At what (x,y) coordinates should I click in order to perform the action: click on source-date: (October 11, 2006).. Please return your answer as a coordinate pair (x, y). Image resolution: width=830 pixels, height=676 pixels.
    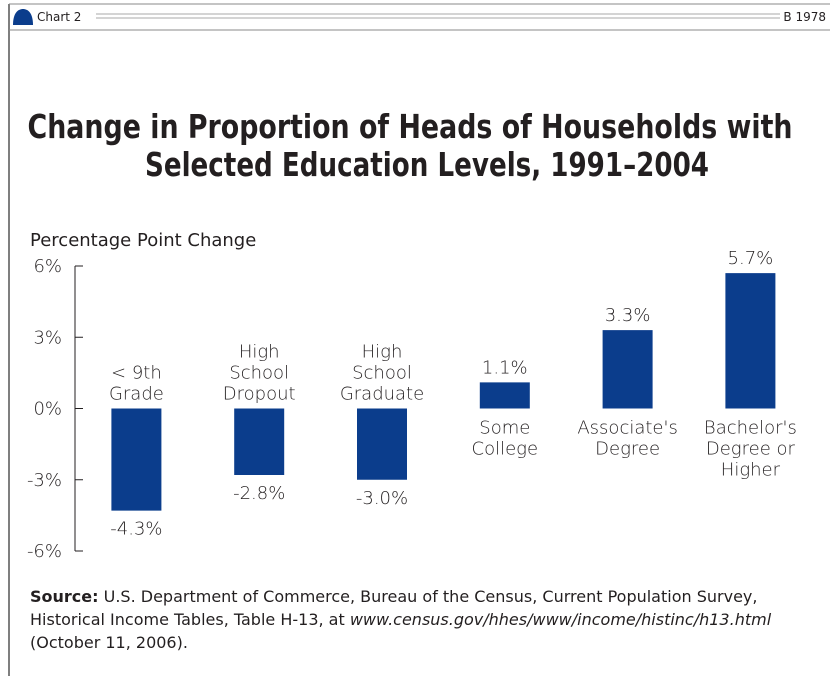
    Looking at the image, I should click on (109, 642).